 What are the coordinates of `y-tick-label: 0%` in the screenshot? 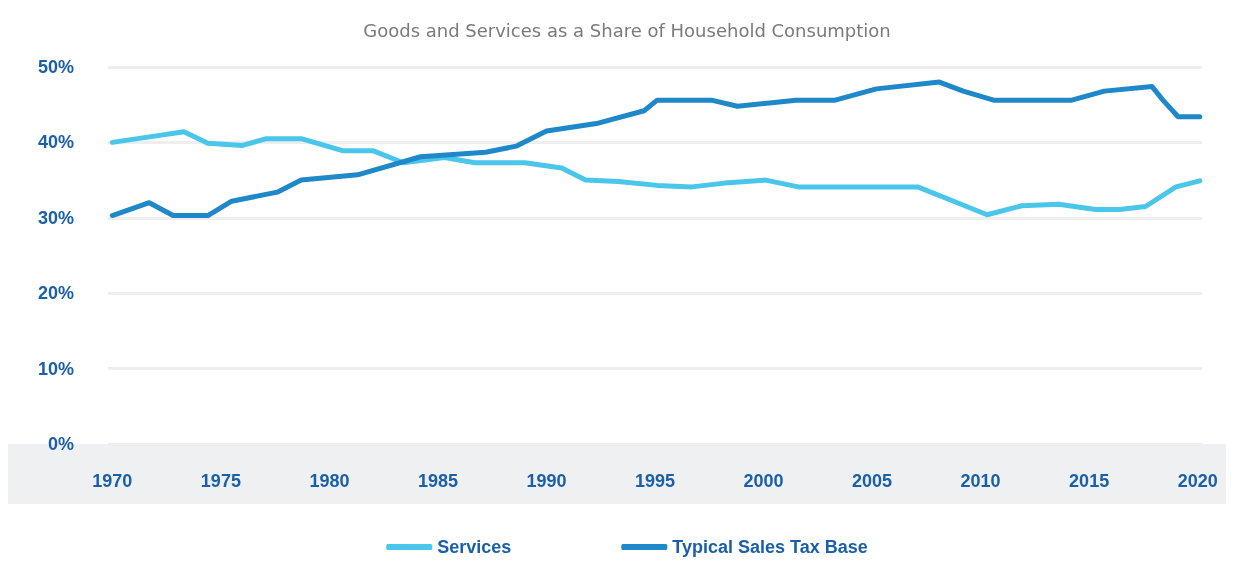 It's located at (60, 444).